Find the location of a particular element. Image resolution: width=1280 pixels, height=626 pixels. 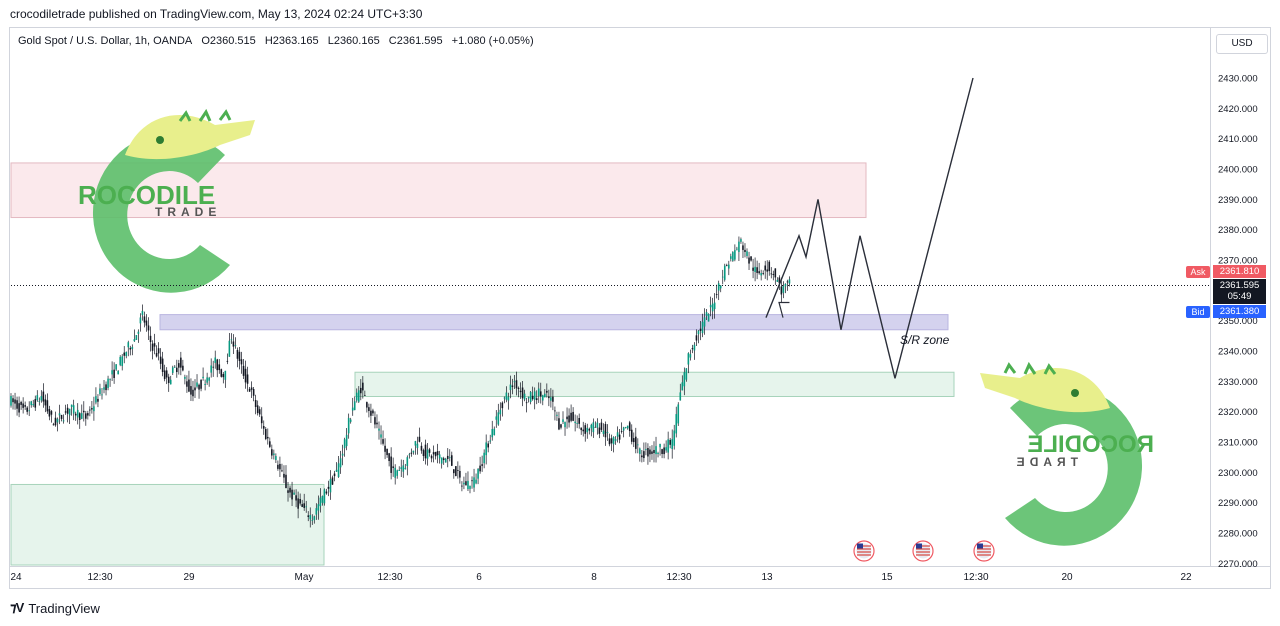

x-tick-label: 6 is located at coordinates (479, 577).